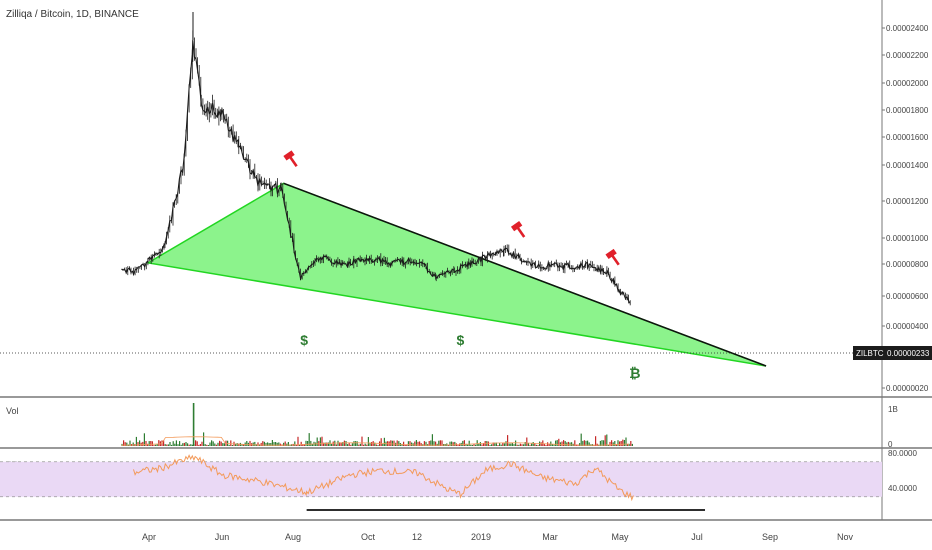 The width and height of the screenshot is (932, 550). I want to click on x-tick-label: 12, so click(417, 537).